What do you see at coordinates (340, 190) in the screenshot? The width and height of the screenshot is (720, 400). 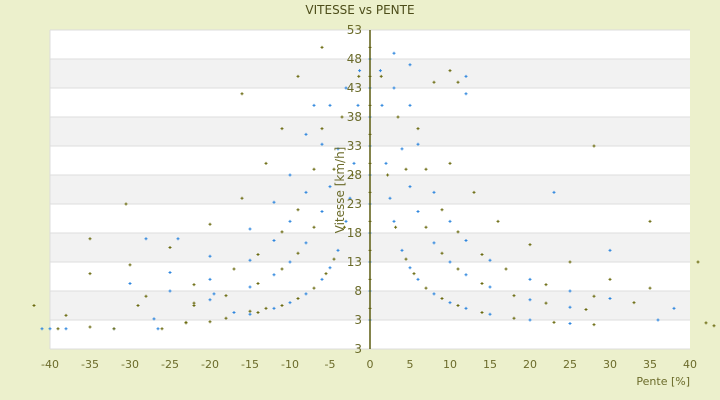 I see `y-axis-label: Vitesse [km/h]` at bounding box center [340, 190].